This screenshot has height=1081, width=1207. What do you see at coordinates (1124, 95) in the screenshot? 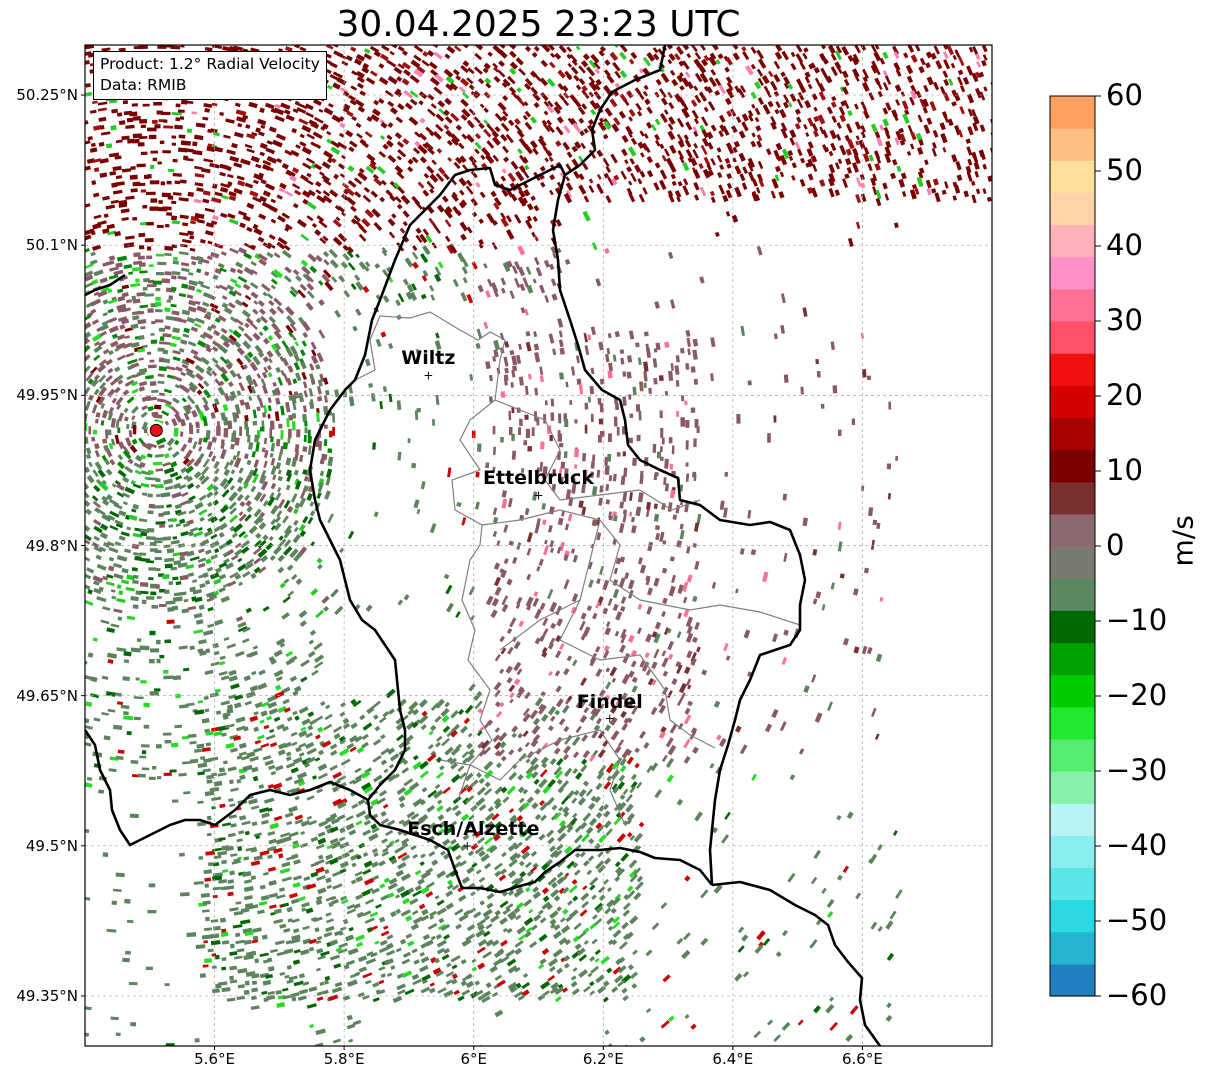
I see `colorbar-tick-label: 60` at bounding box center [1124, 95].